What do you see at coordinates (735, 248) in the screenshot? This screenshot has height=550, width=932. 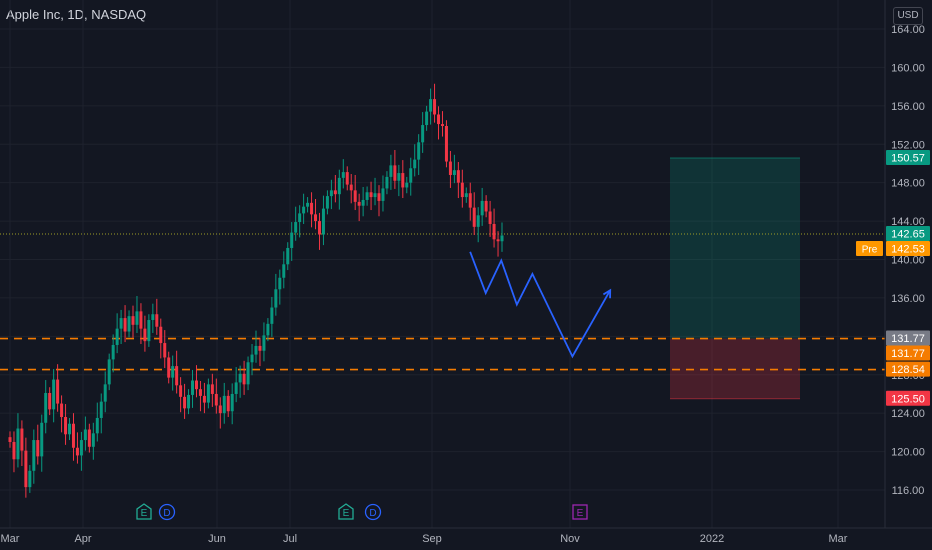 I see `profit-zone` at bounding box center [735, 248].